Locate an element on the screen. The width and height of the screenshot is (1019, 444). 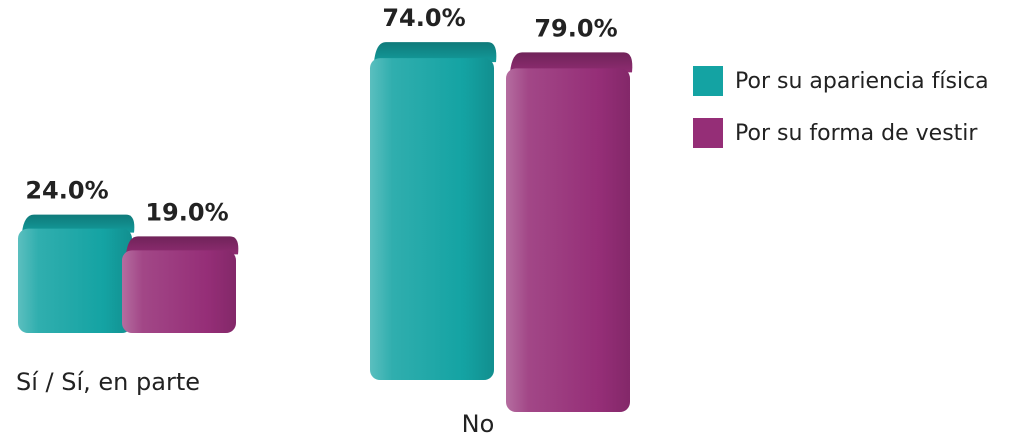
legend-item-vestir: Por su forma de vestir is located at coordinates (841, 133).